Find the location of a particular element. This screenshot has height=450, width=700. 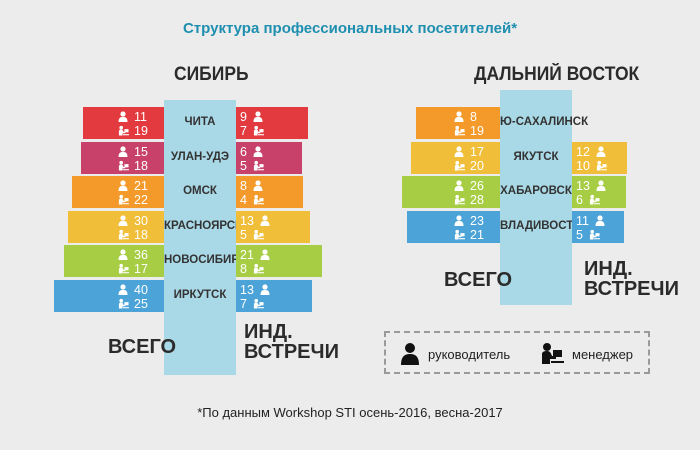

total-manager-value: 21 is located at coordinates (469, 234).